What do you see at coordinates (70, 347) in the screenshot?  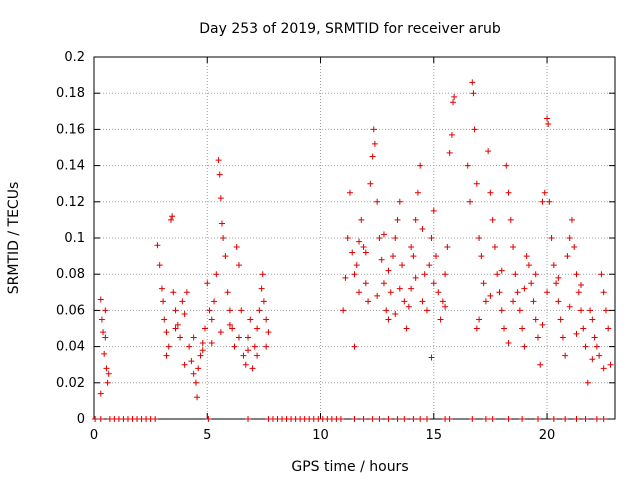 I see `y-tick-label: 0.04` at bounding box center [70, 347].